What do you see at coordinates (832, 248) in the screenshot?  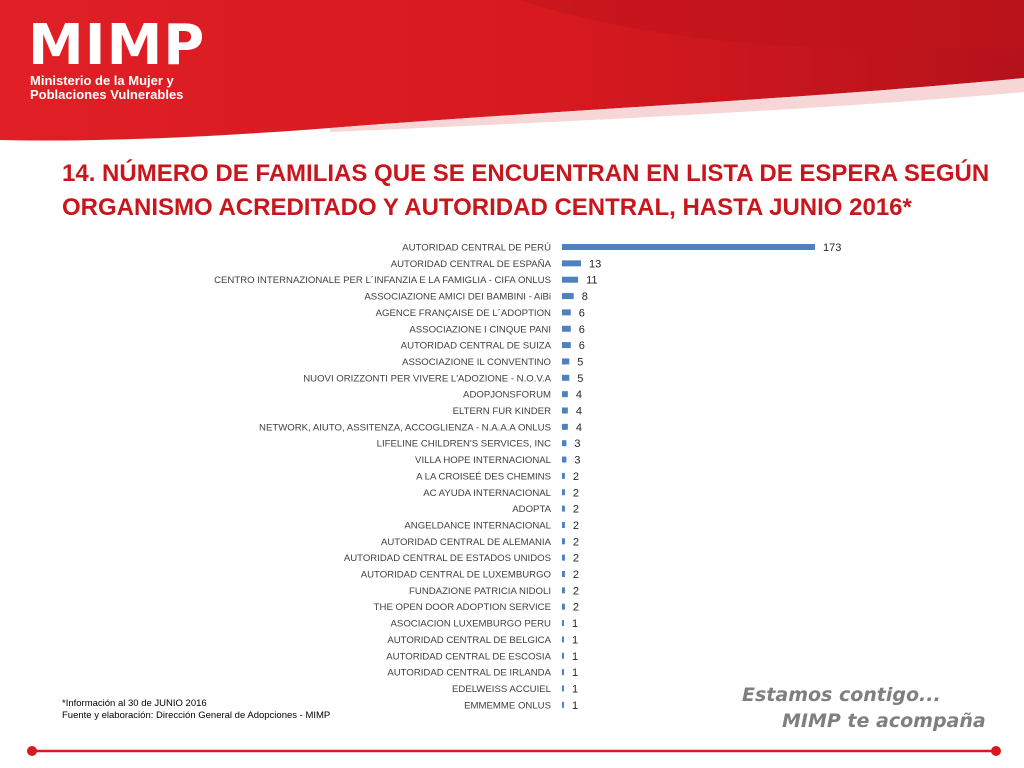 I see `data-label: 173` at bounding box center [832, 248].